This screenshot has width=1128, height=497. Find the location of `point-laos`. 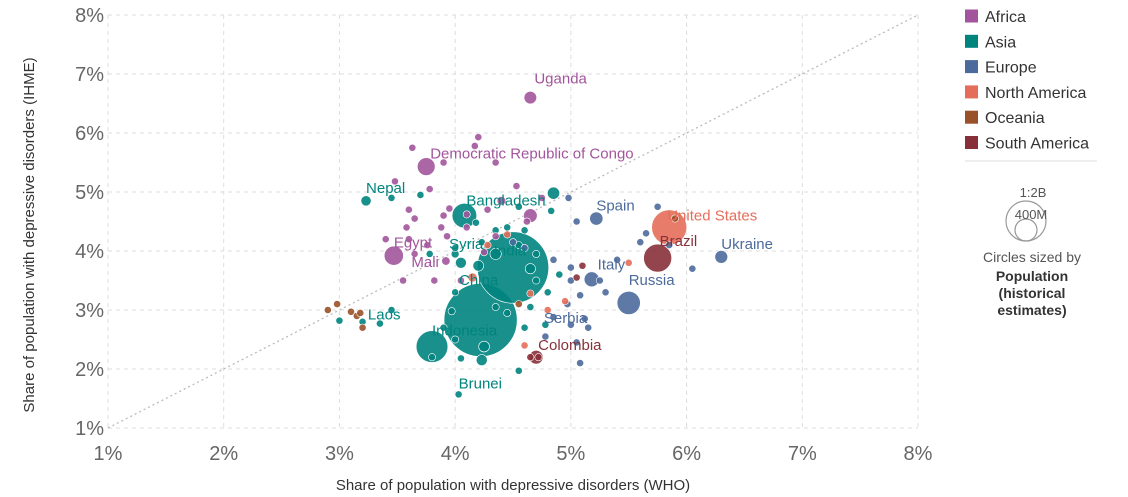

point-laos is located at coordinates (380, 323).